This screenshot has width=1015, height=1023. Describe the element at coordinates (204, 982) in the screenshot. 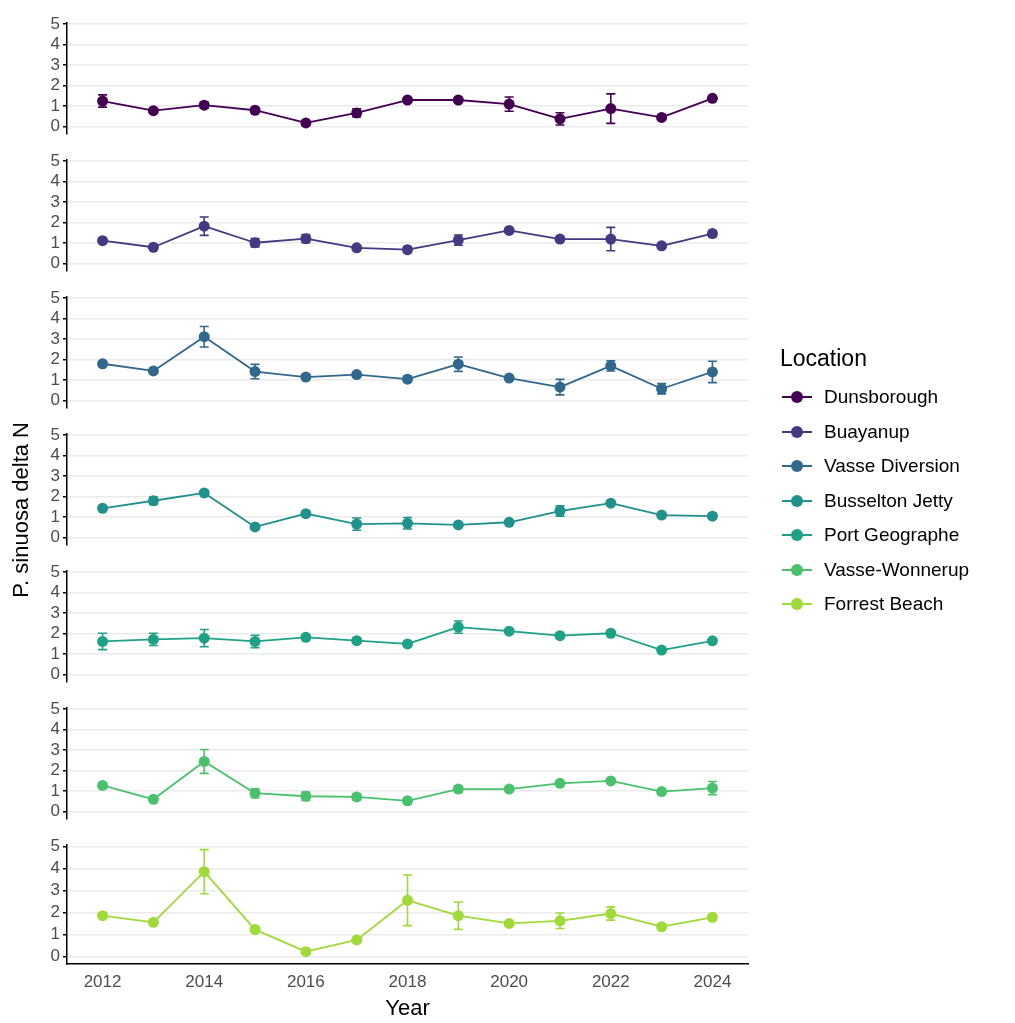

I see `x-tick-label: 2014` at that location.